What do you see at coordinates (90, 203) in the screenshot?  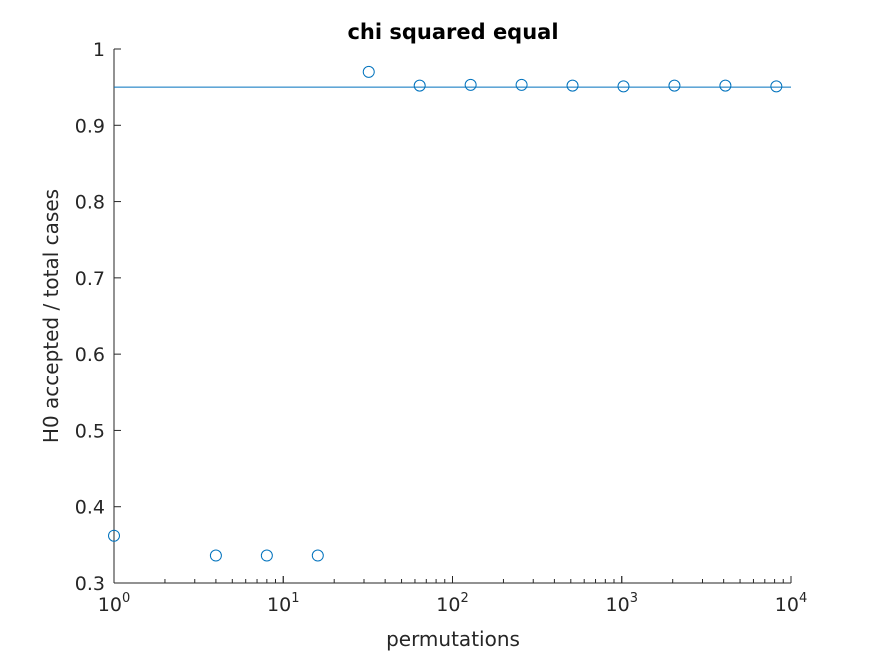 I see `y-tick-label: 0.8` at bounding box center [90, 203].